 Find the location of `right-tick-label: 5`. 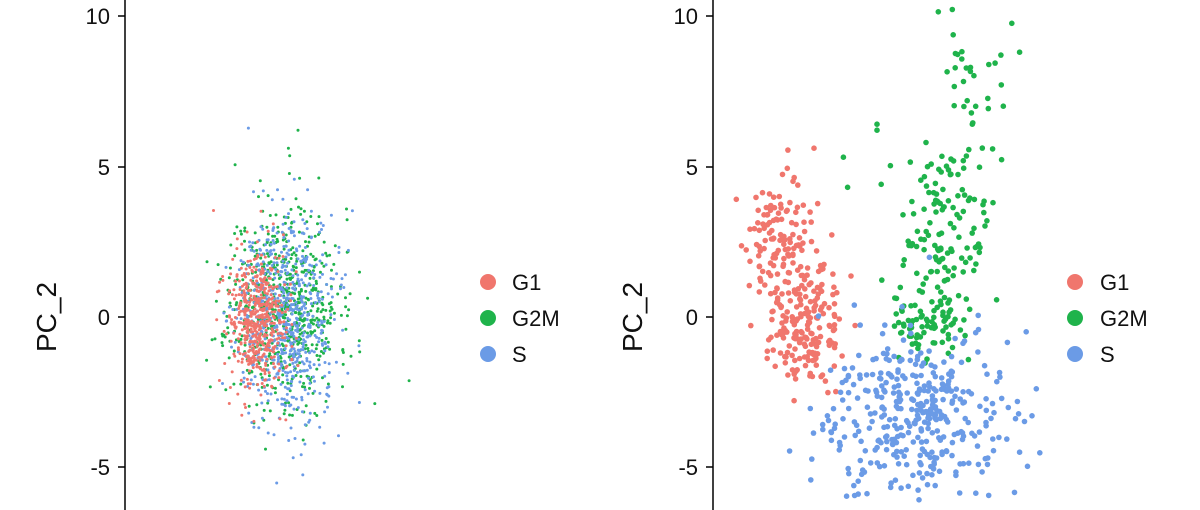

right-tick-label: 5 is located at coordinates (692, 167).